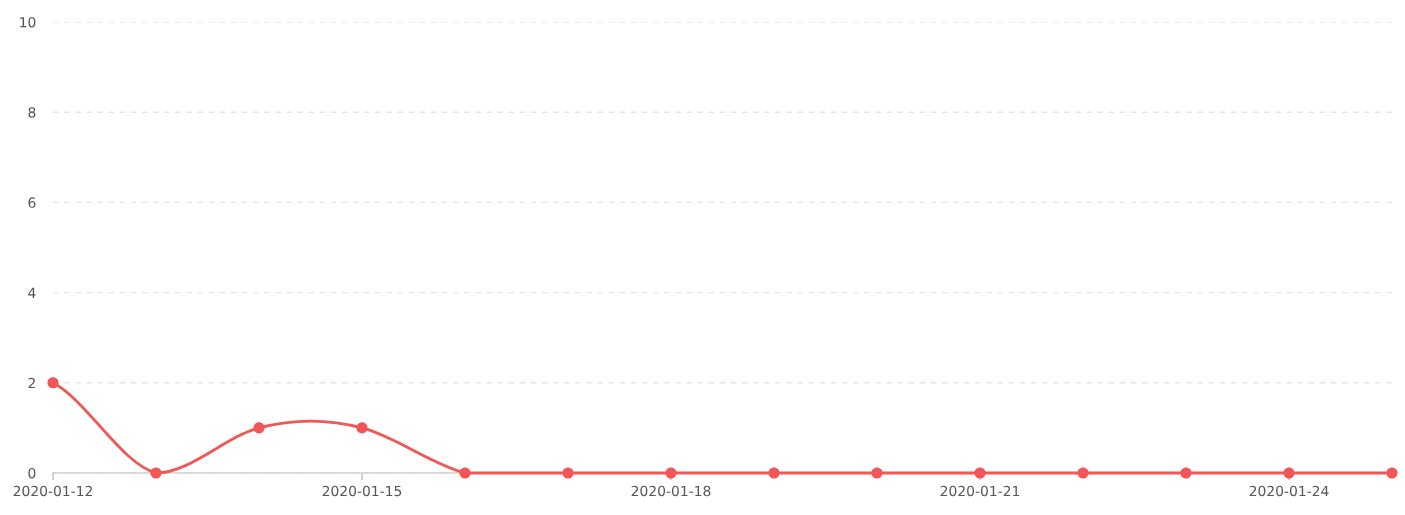 This screenshot has height=515, width=1405. What do you see at coordinates (980, 491) in the screenshot?
I see `x-tick-label: 2020-01-21` at bounding box center [980, 491].